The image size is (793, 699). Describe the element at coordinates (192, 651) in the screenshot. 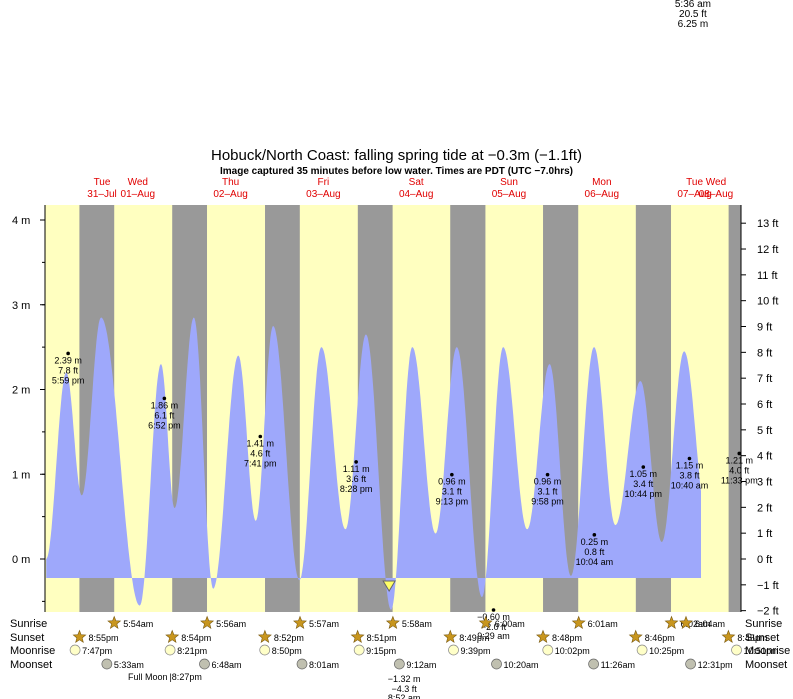

I see `moonrise-time: 8:21pm` at that location.